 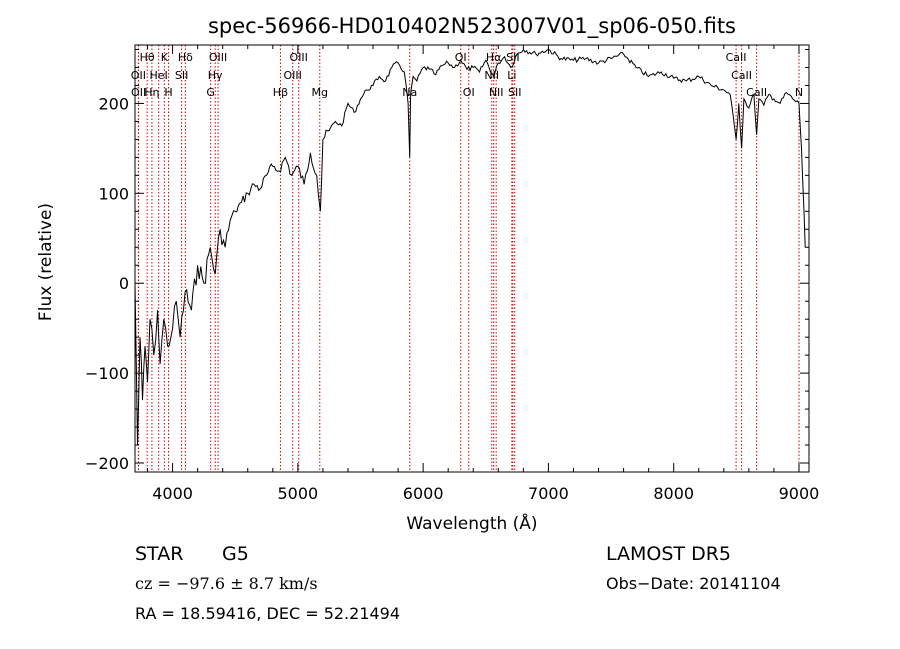 What do you see at coordinates (113, 193) in the screenshot?
I see `y-tick-label: 100` at bounding box center [113, 193].